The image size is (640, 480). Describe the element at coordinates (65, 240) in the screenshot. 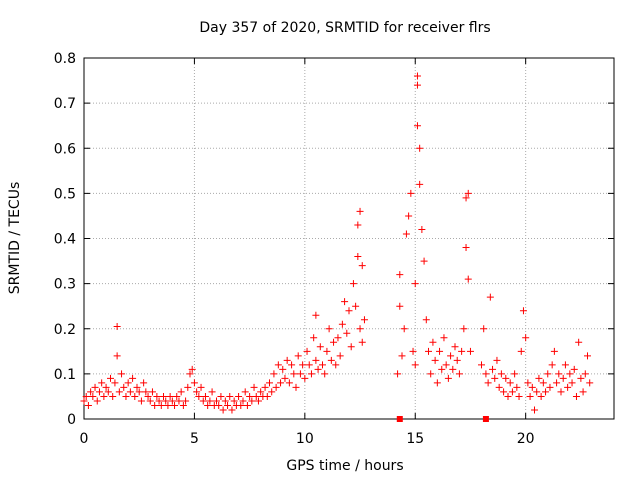

I see `y-tick-label: 0.4` at that location.